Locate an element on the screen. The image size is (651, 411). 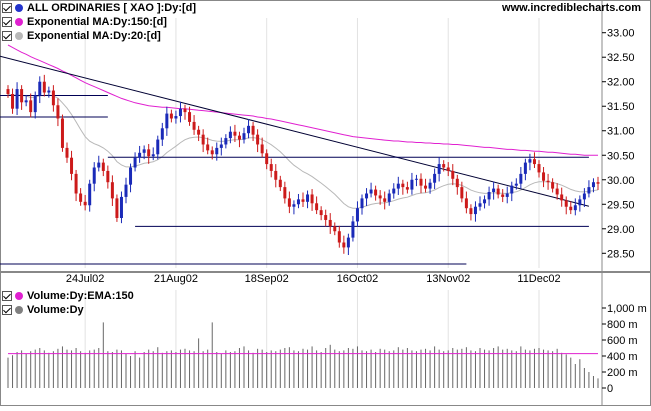
price-legend-item: ALL ORDINARIES [ XAO ]:Dy:[d] is located at coordinates (99, 8).